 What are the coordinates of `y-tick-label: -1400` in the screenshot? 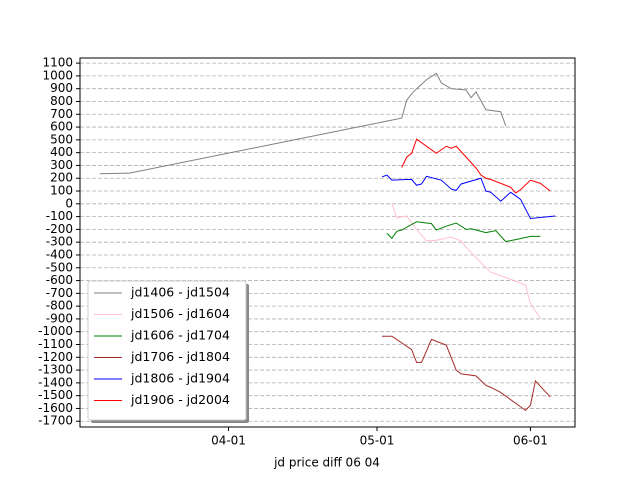 It's located at (55, 382).